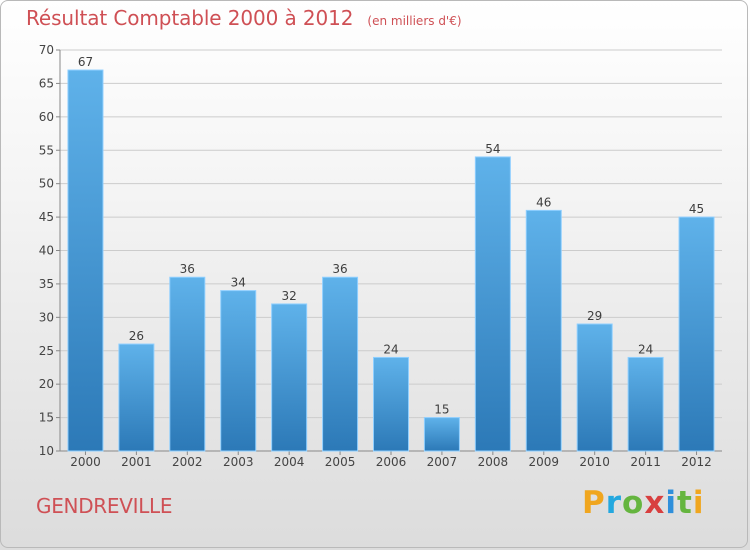  I want to click on proxiti-logo: Proxiti, so click(643, 503).